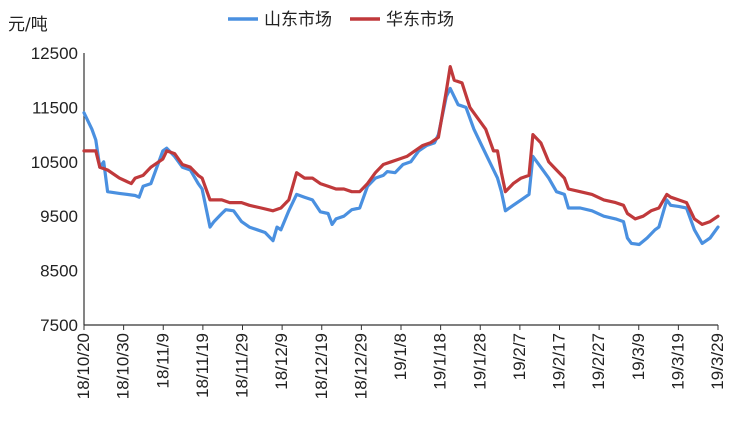  What do you see at coordinates (202, 365) in the screenshot?
I see `x-tick-label: 18/11/19` at bounding box center [202, 365].